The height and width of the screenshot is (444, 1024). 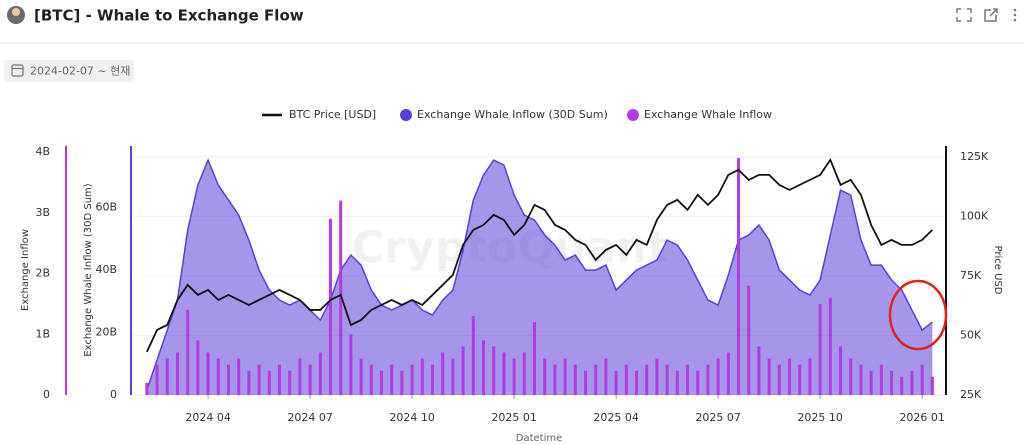 I want to click on y-tick-label: 20B, so click(x=106, y=332).